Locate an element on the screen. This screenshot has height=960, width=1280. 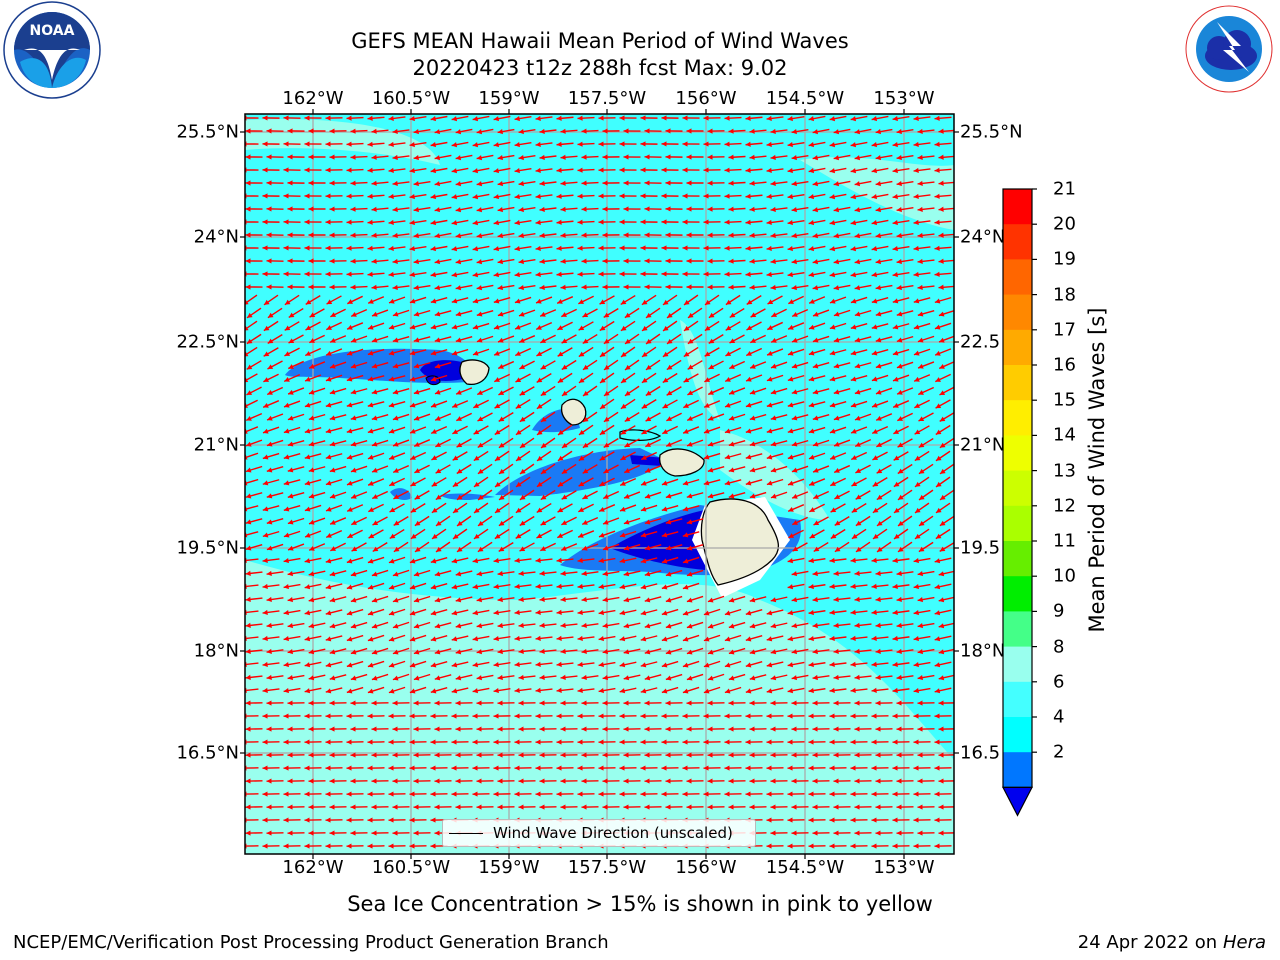
lon-label-top: 156°W is located at coordinates (706, 98).